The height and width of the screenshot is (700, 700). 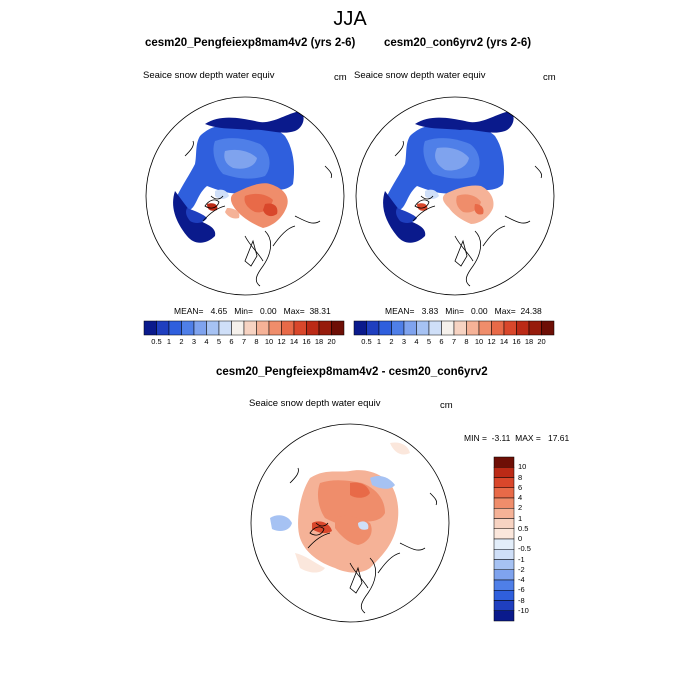 What do you see at coordinates (523, 528) in the screenshot?
I see `diff-colorbar-tick-label: 0.5` at bounding box center [523, 528].